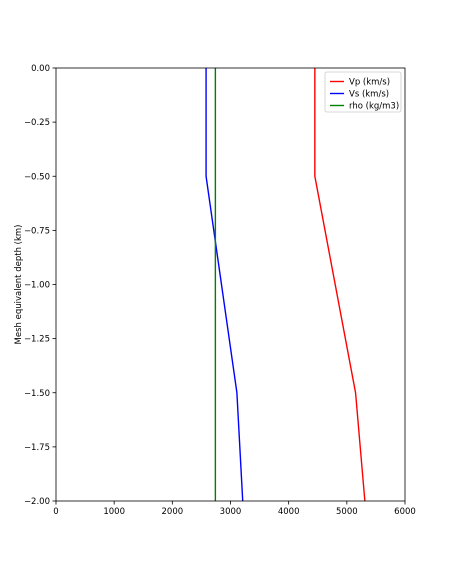 This screenshot has width=450, height=563. Describe the element at coordinates (37, 286) in the screenshot. I see `y-tick-label: −1.00` at that location.